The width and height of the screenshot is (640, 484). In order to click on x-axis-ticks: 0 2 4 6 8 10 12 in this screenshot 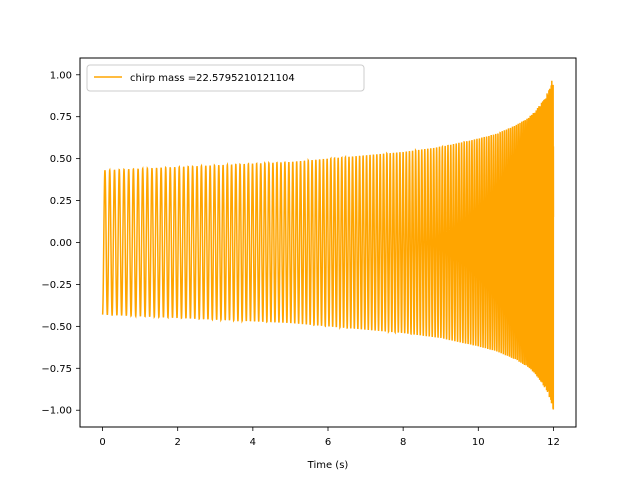, I will do `click(329, 437)`.